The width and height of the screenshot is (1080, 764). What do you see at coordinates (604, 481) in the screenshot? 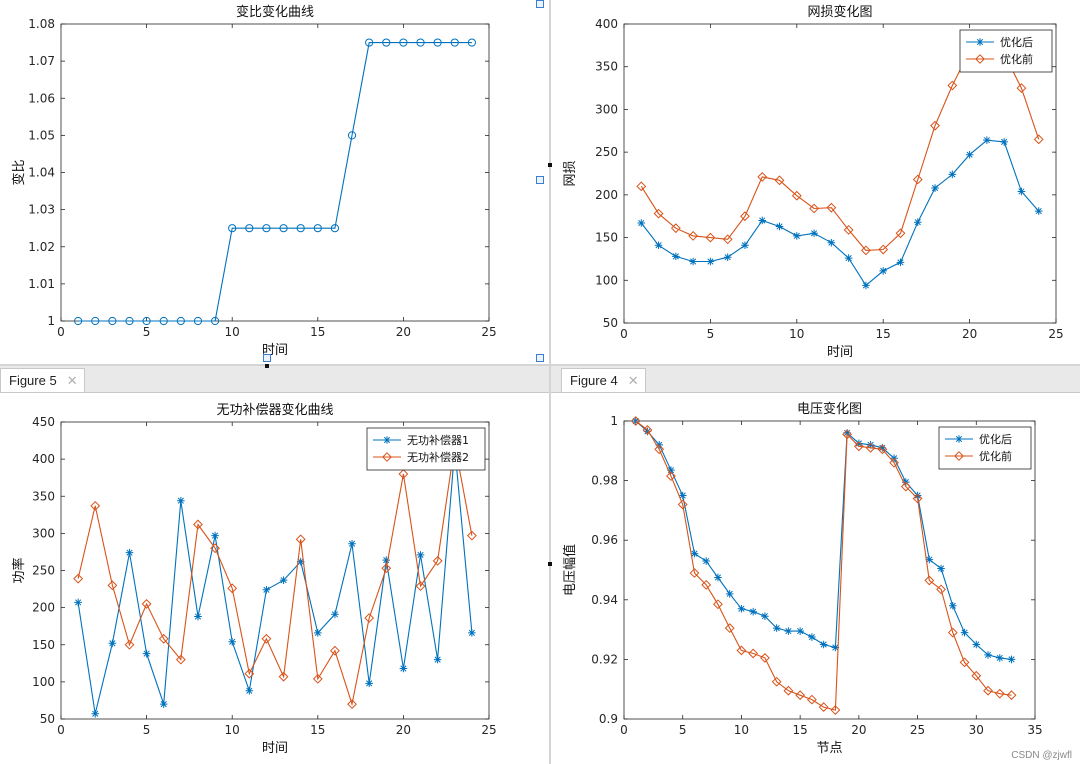
I see `y-tick-label: 0.98` at bounding box center [604, 481].